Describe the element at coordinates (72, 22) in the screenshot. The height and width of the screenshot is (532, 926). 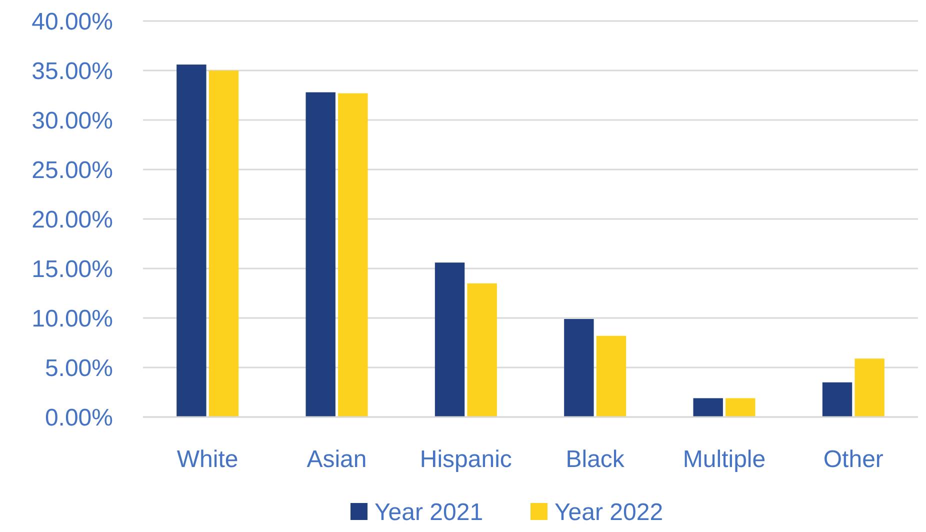
I see `y-tick-label: 40.00%` at that location.